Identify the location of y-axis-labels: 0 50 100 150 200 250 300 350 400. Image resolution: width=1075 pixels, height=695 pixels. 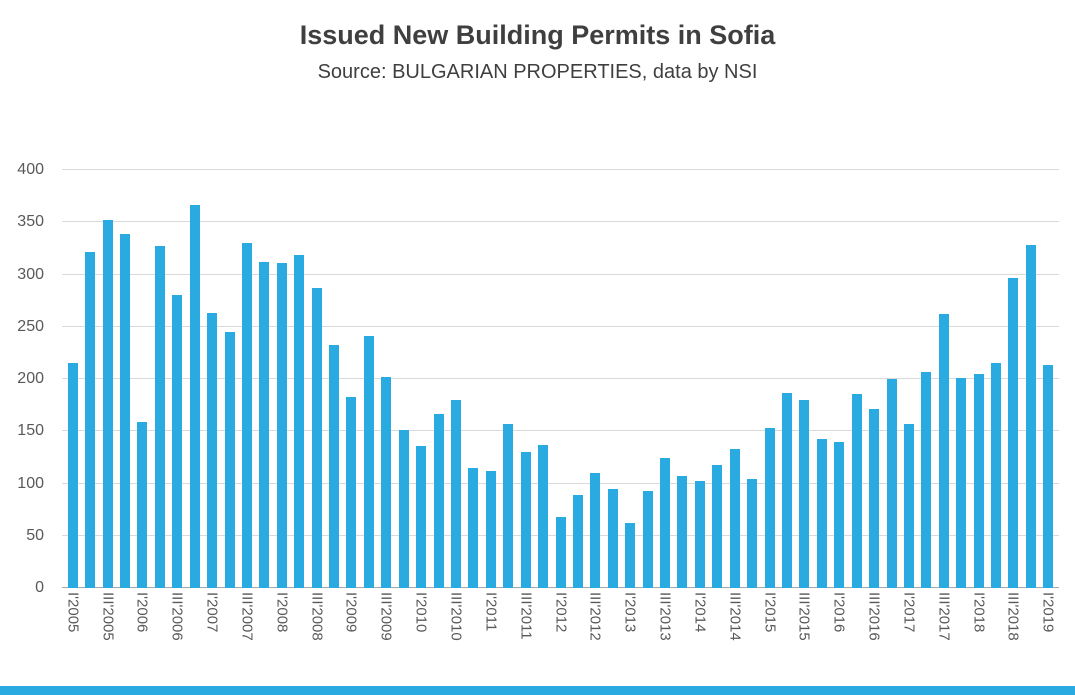
(25, 379).